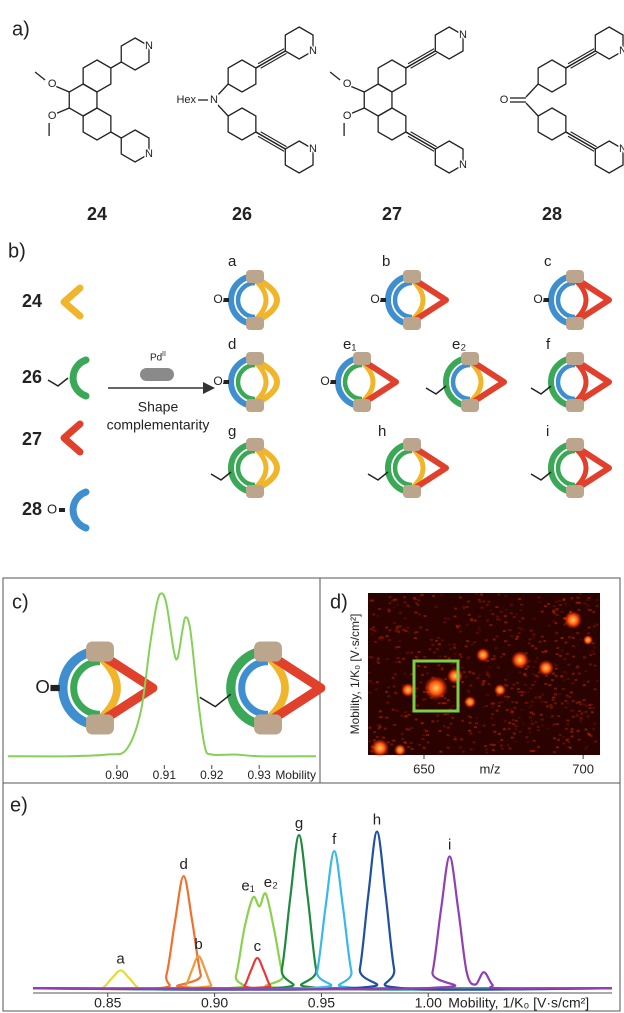 This screenshot has height=1013, width=624. Describe the element at coordinates (463, 35) in the screenshot. I see `atom-label: N` at that location.